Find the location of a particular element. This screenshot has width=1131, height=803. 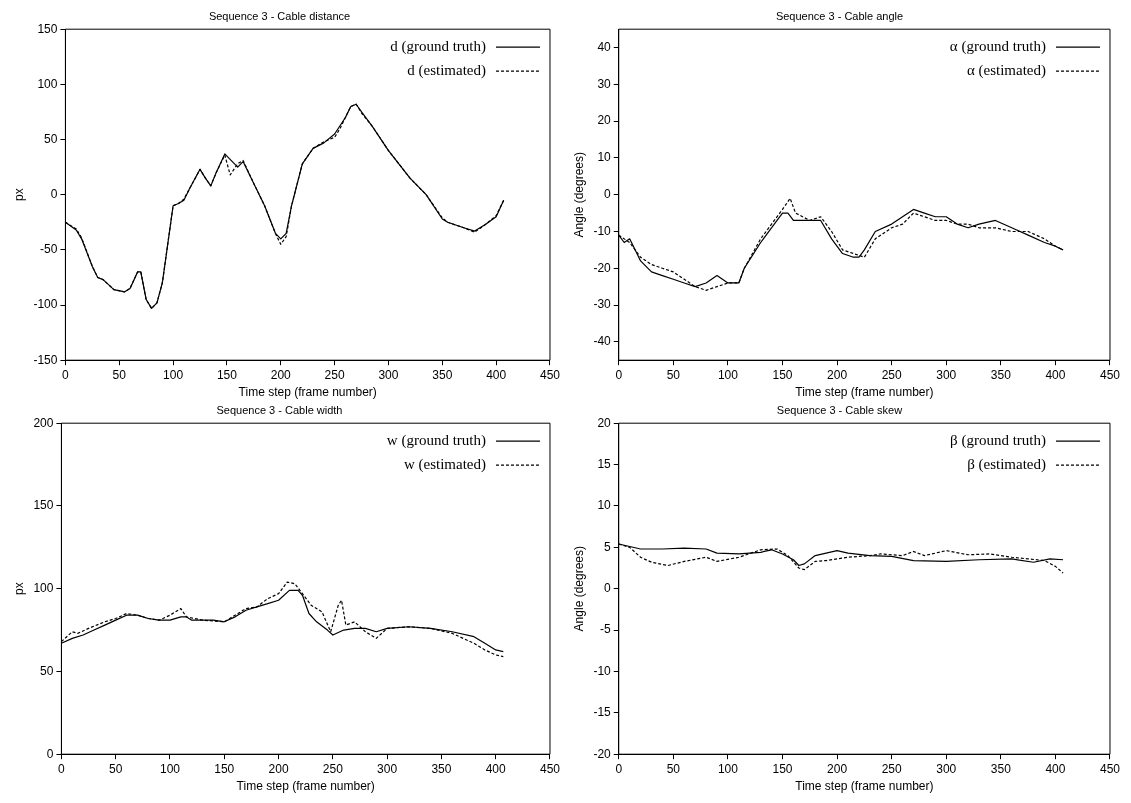

y-tick-label: -50 is located at coordinates (49, 249).